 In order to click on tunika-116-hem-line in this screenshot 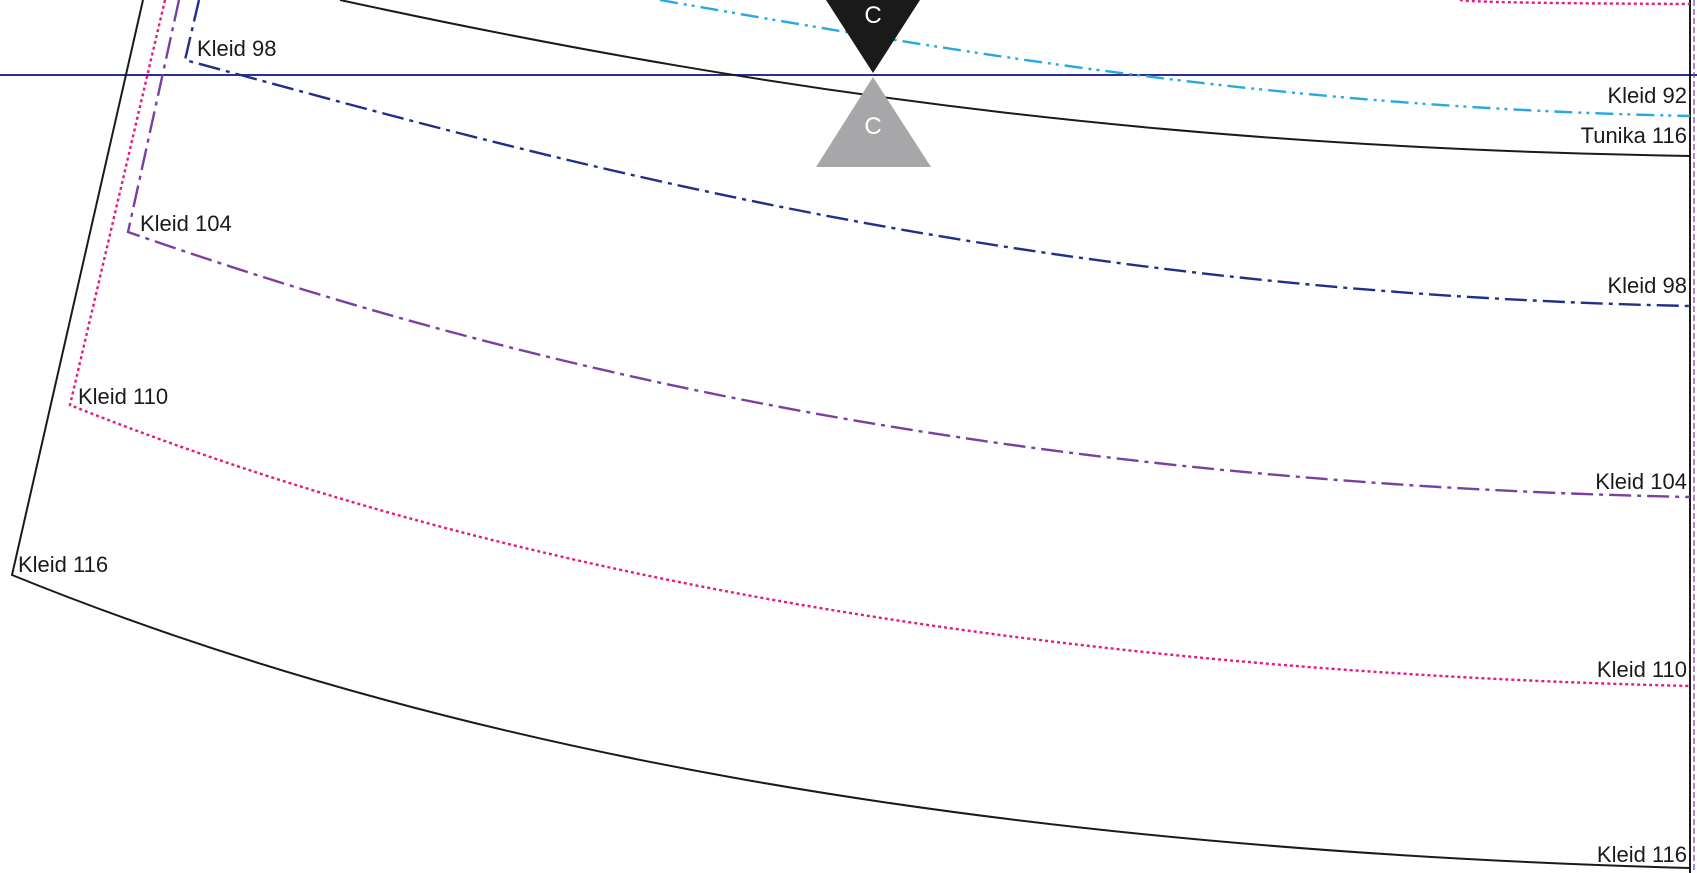, I will do `click(1015, 78)`.